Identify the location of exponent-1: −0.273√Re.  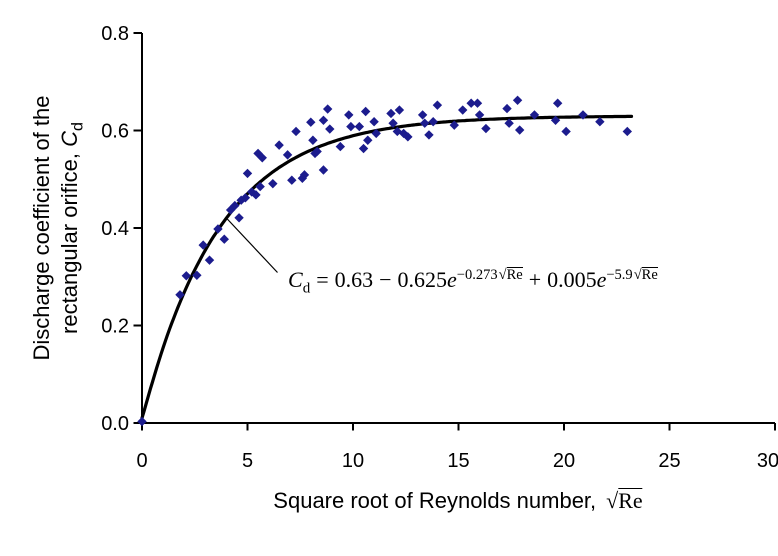
(489, 275).